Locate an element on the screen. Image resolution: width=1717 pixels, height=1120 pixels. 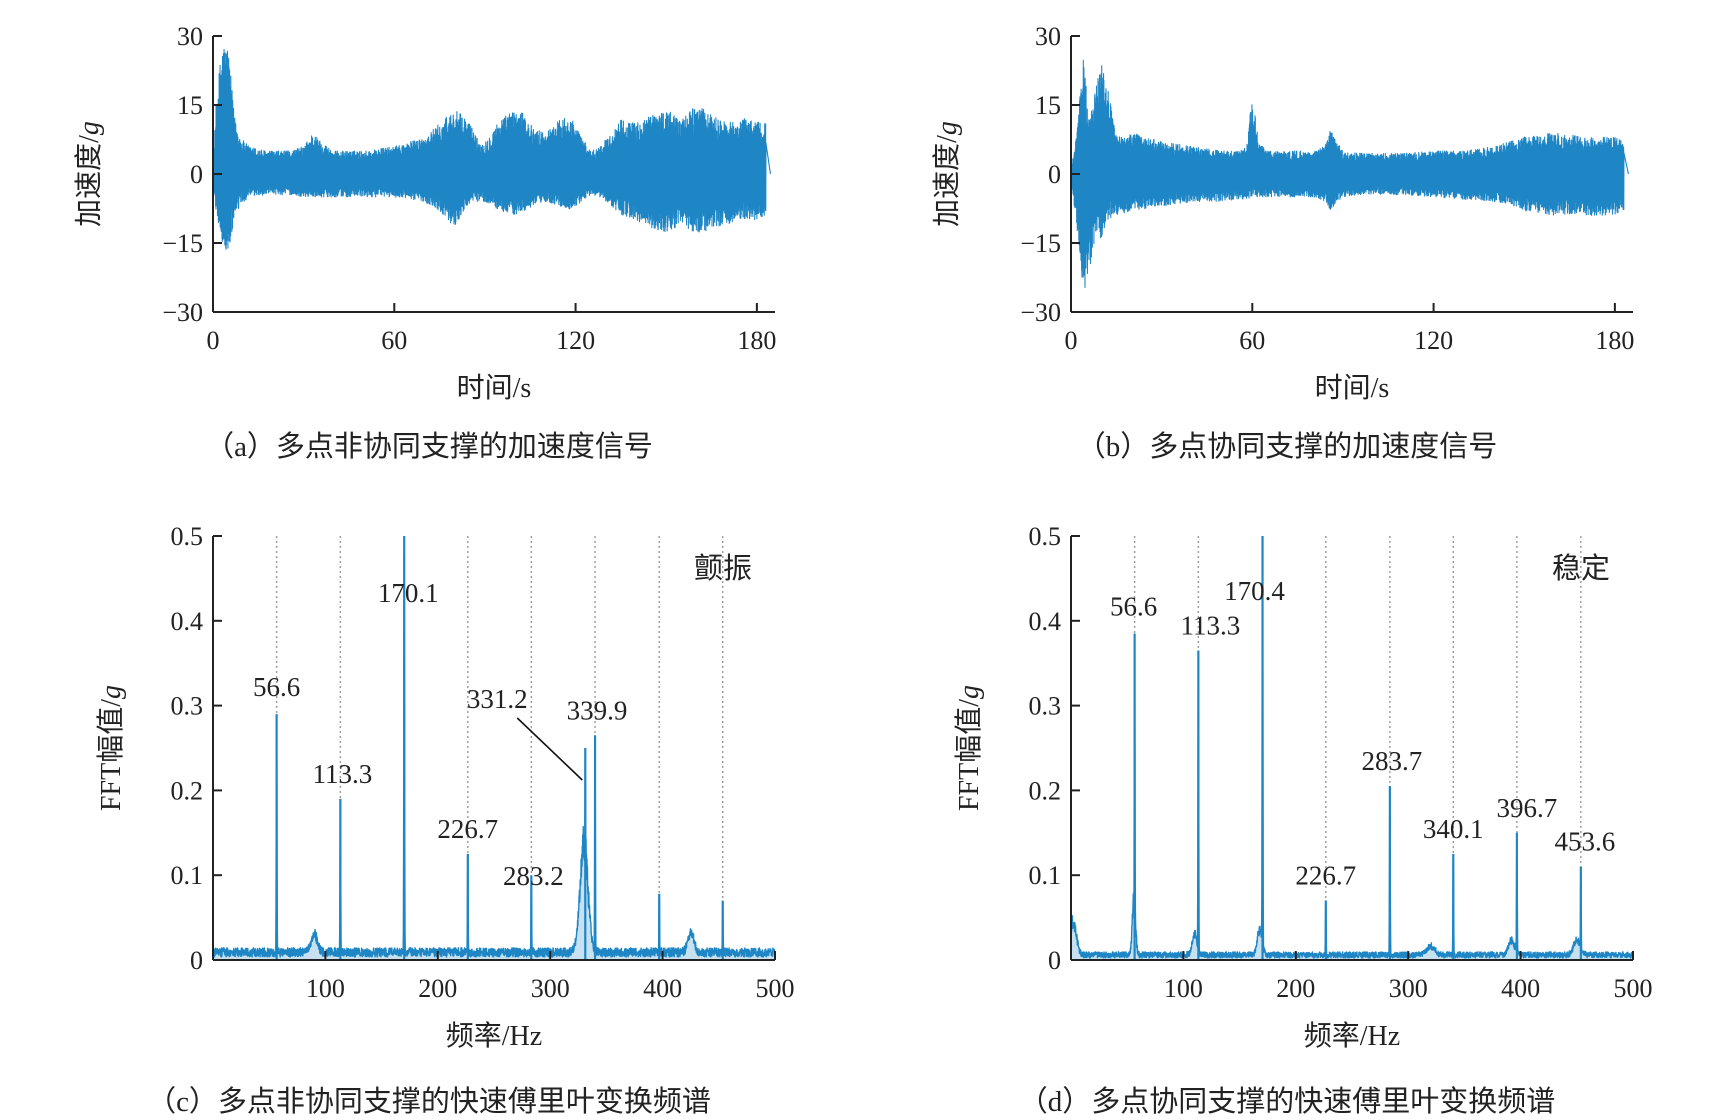
caption-d: （d）多点协同支撑的快速傅里叶变换频谱 is located at coordinates (1287, 1102).